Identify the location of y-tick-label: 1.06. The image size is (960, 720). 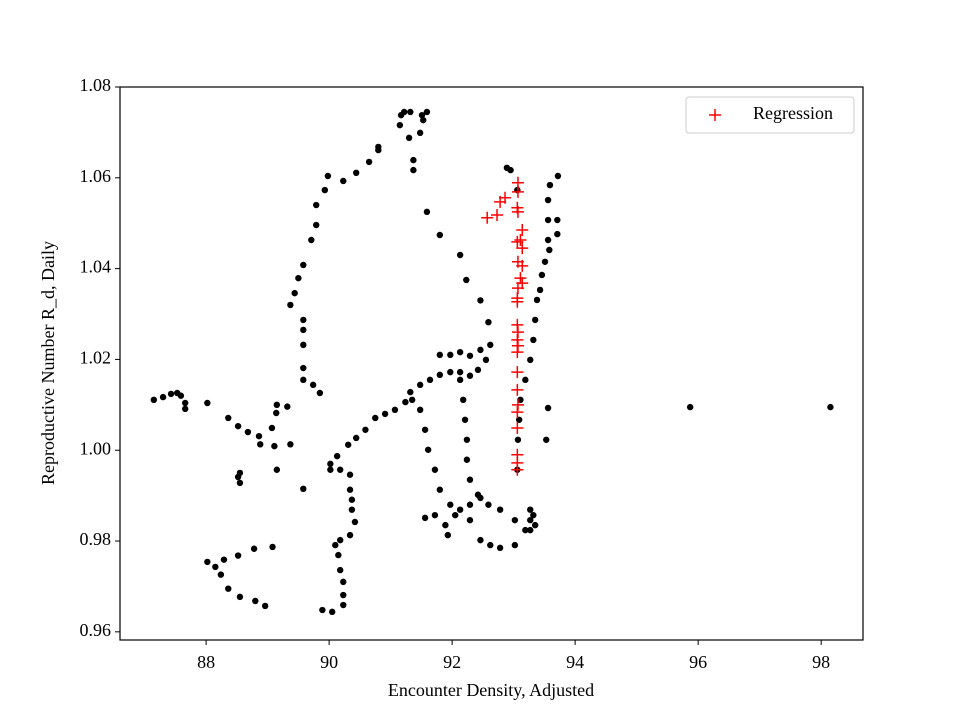
(96, 176).